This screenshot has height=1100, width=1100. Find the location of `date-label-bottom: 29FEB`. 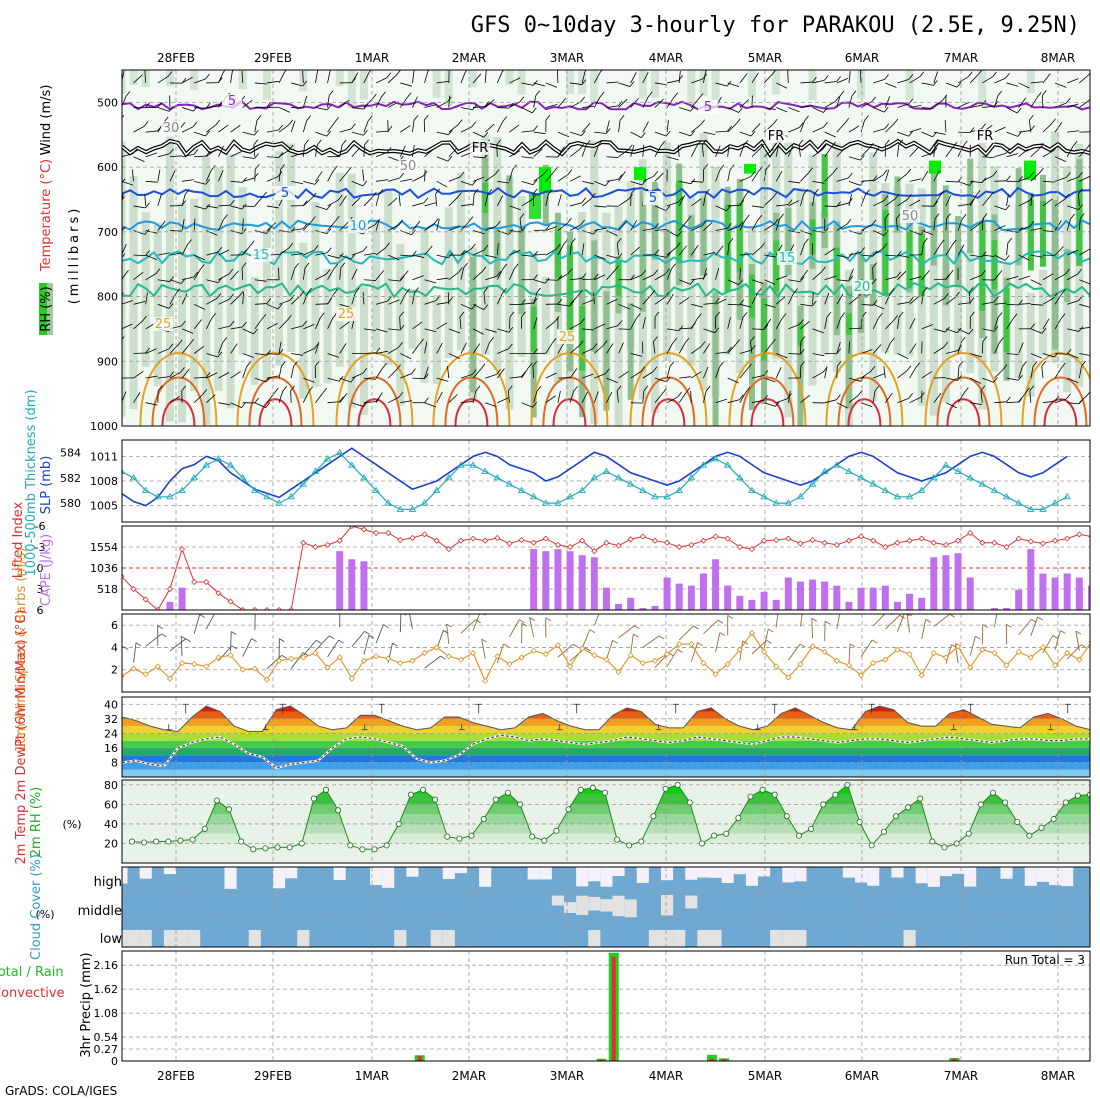

date-label-bottom: 29FEB is located at coordinates (273, 1076).